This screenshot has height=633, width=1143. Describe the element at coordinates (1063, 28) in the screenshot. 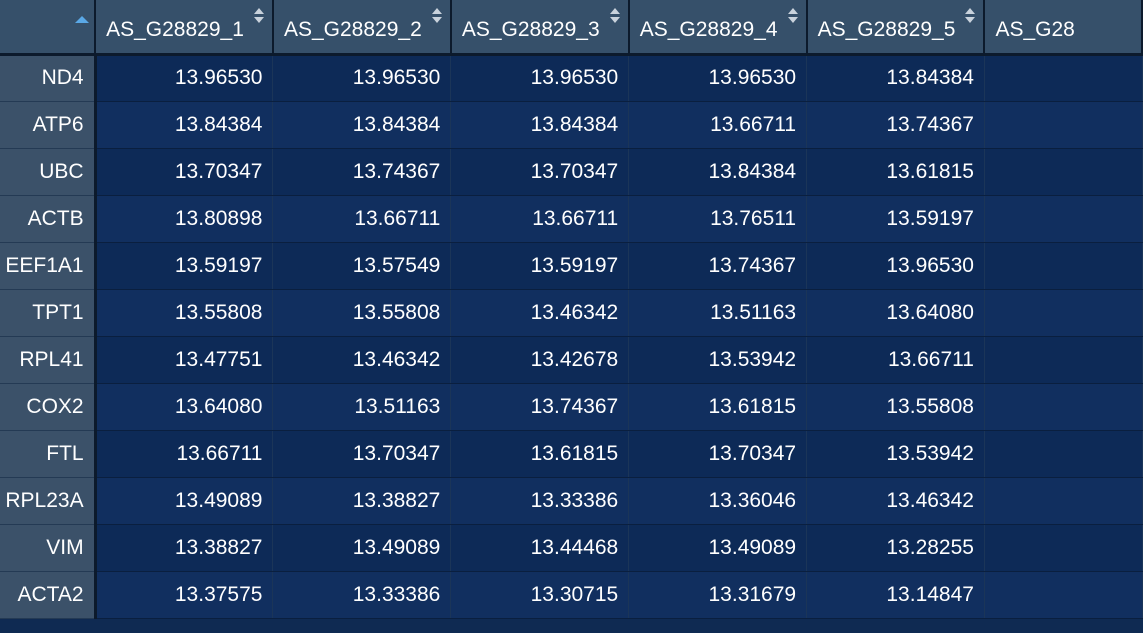

I see `column-header: AS_G28` at that location.